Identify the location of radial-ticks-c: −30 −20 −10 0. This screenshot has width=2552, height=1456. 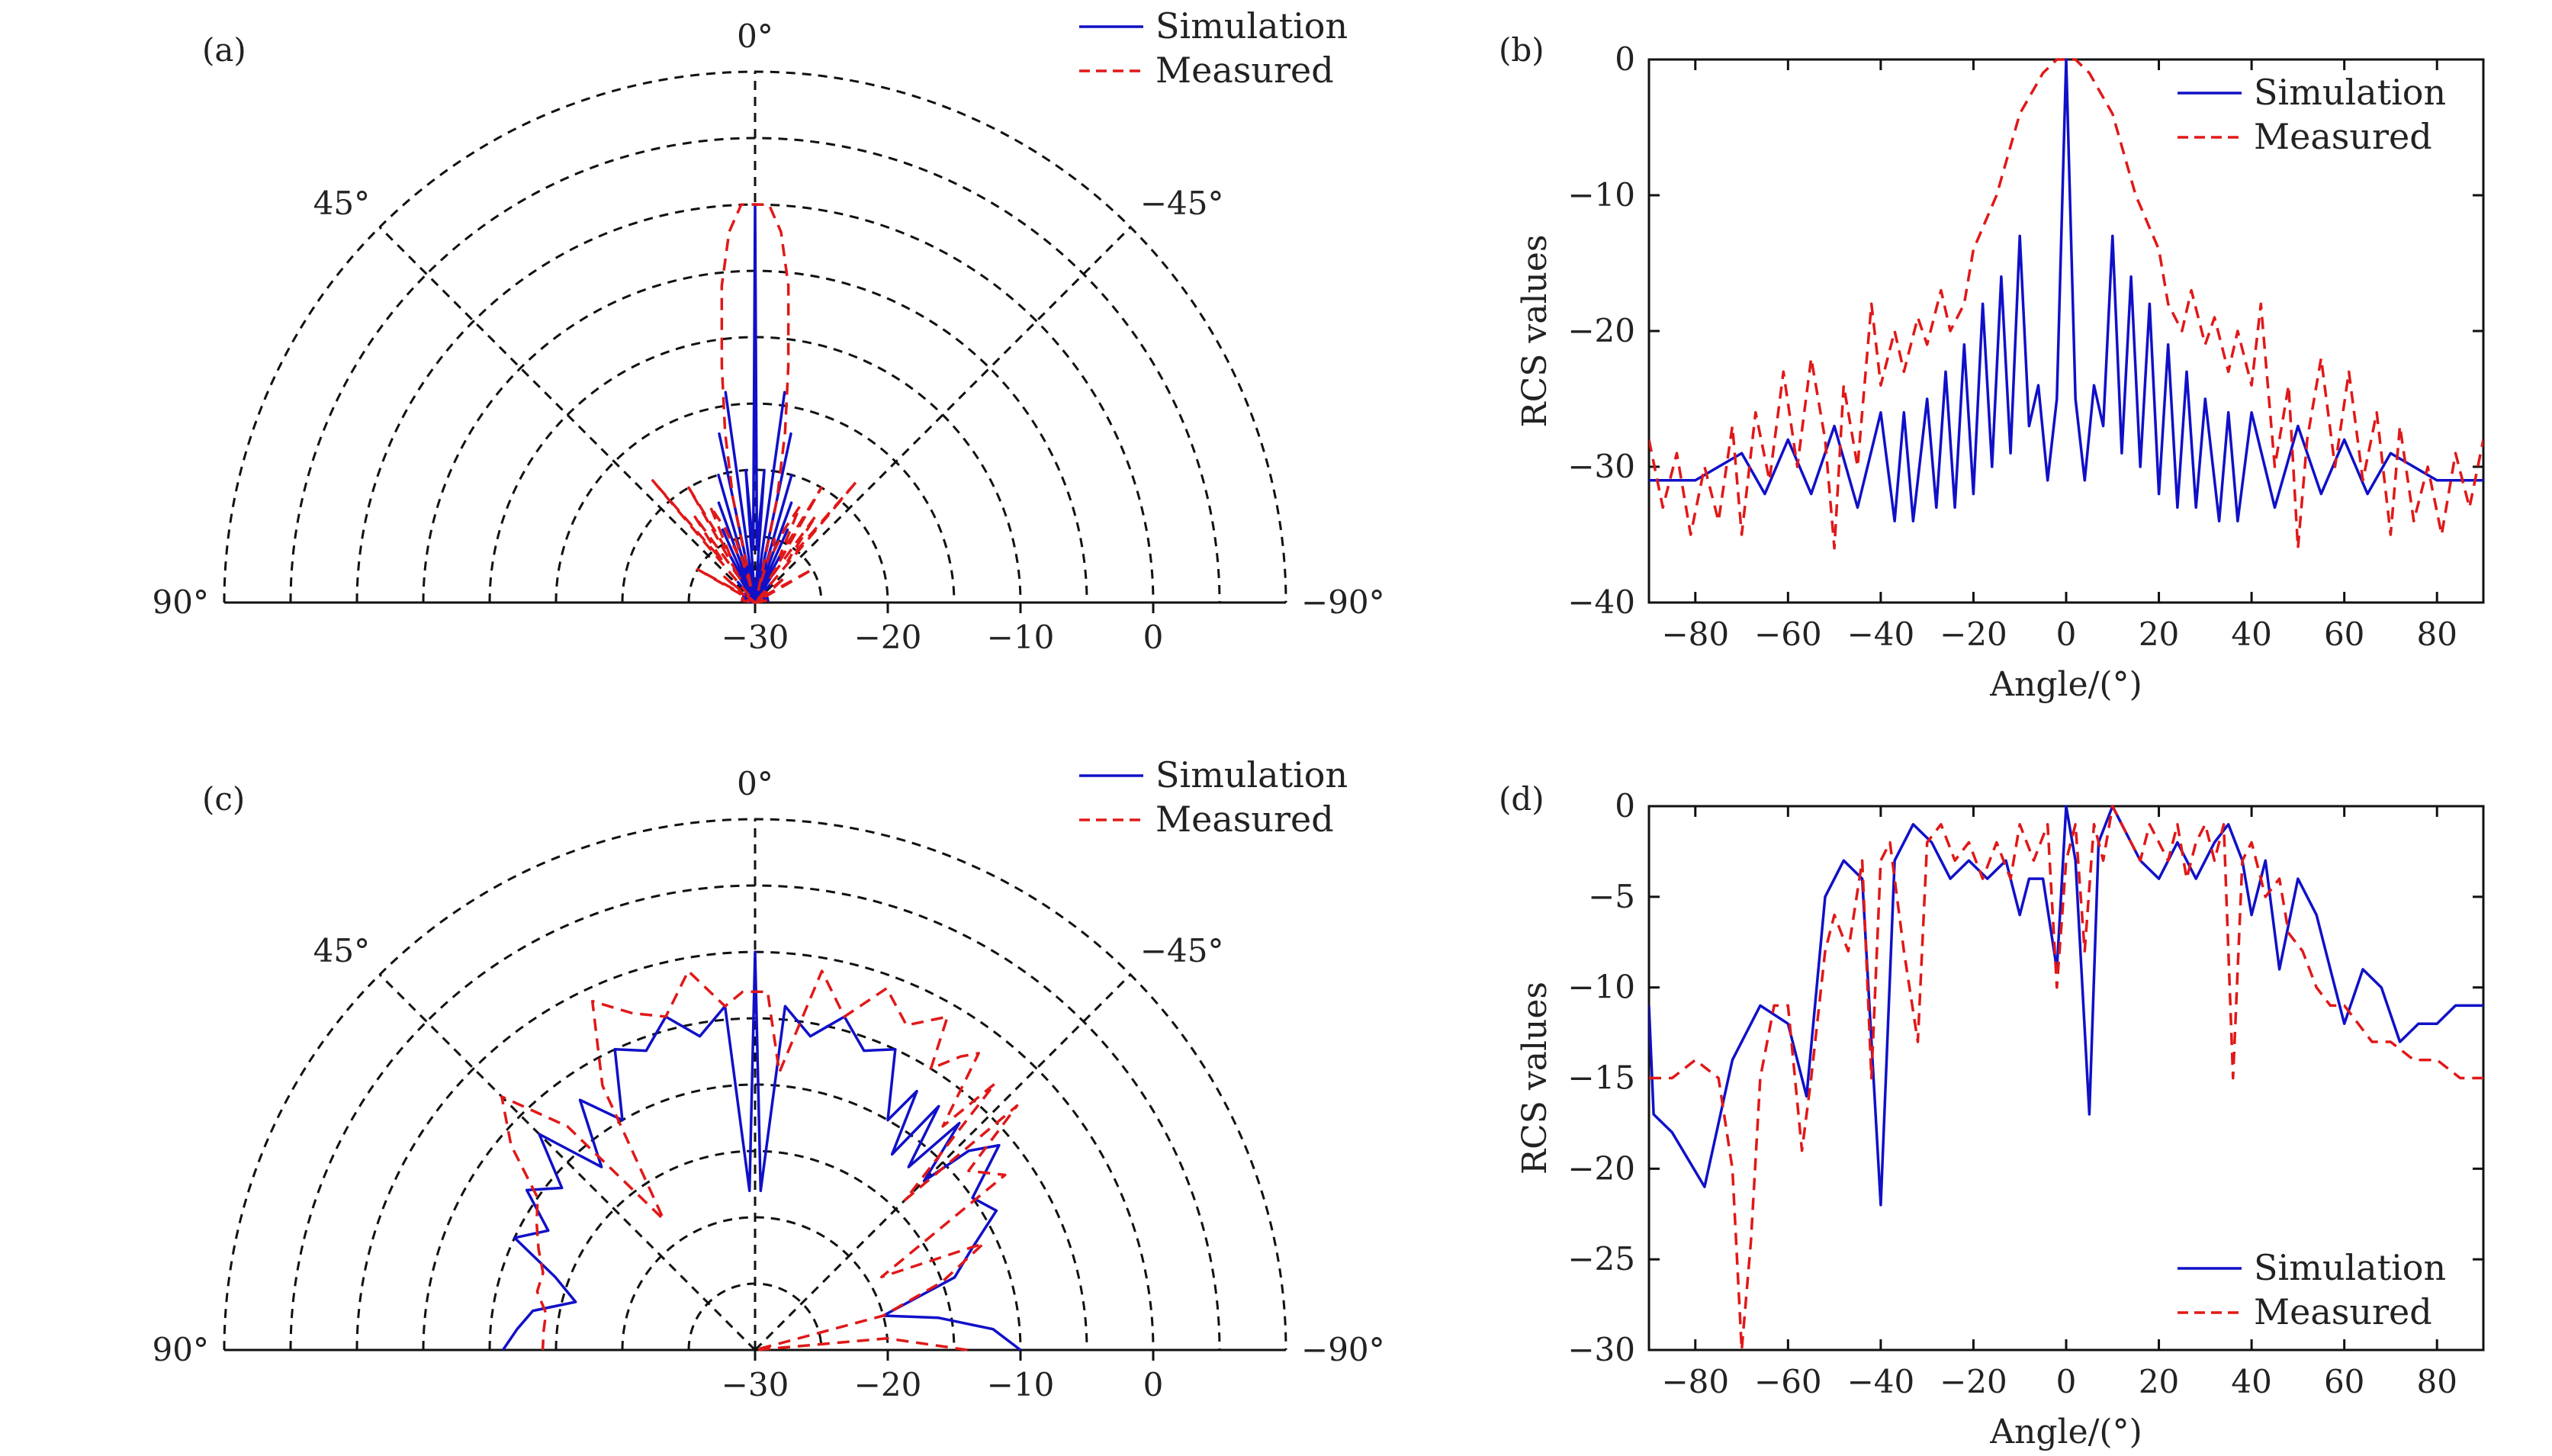
(943, 1376).